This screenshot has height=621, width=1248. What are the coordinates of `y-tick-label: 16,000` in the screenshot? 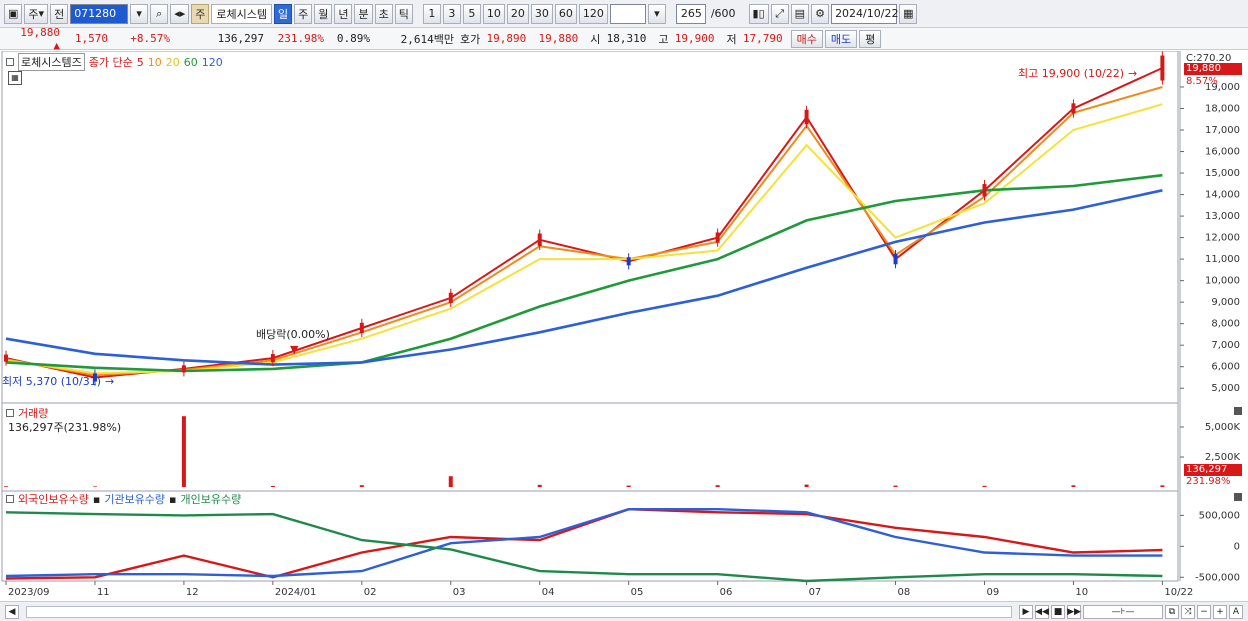 It's located at (1222, 152).